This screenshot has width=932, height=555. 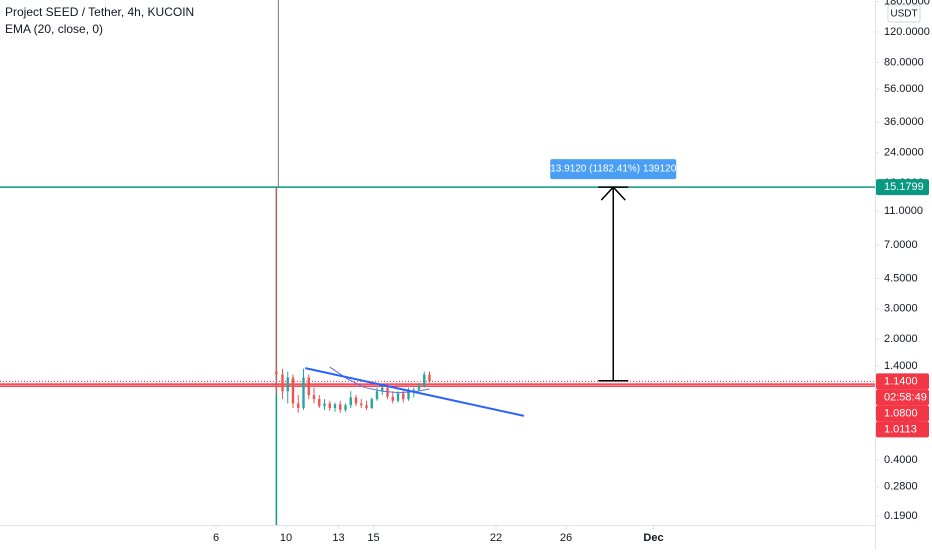 I want to click on y-tick-label: 80.0000, so click(x=904, y=62).